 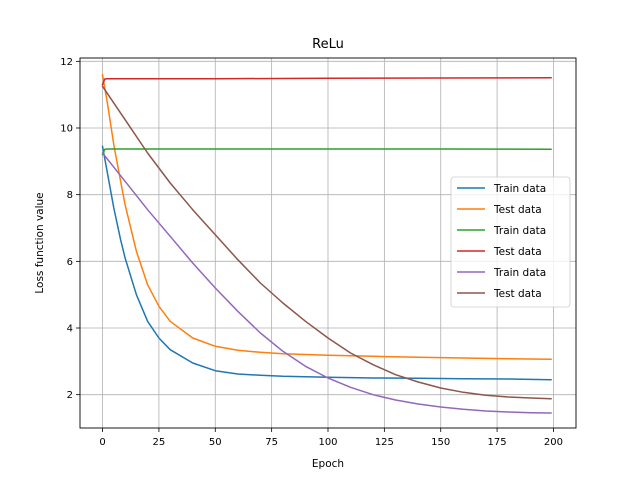 What do you see at coordinates (271, 442) in the screenshot?
I see `x-tick-label: 75` at bounding box center [271, 442].